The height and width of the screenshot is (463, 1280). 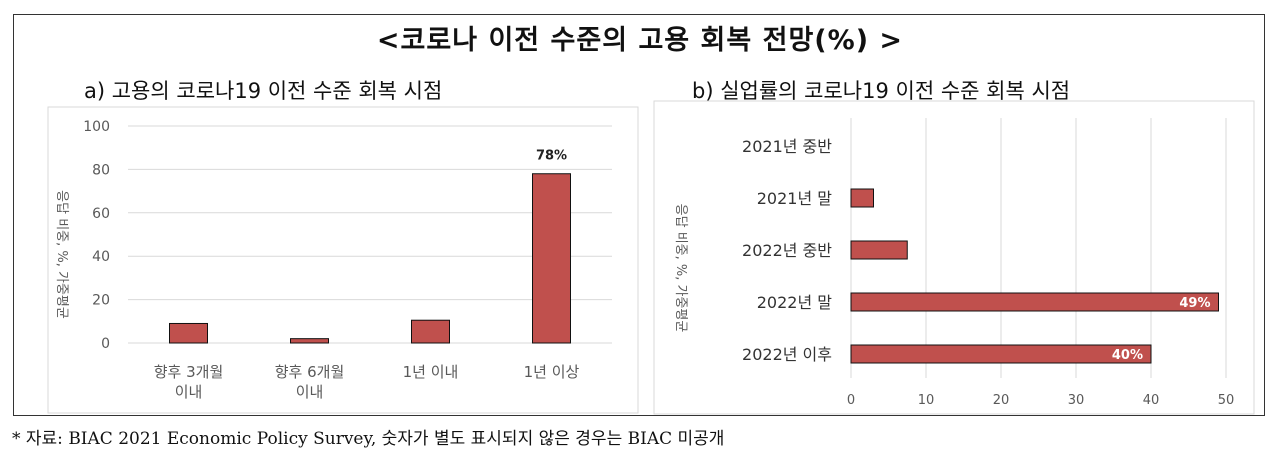 What do you see at coordinates (189, 372) in the screenshot?
I see `chart-a-x-tick-label: 향후 3개월` at bounding box center [189, 372].